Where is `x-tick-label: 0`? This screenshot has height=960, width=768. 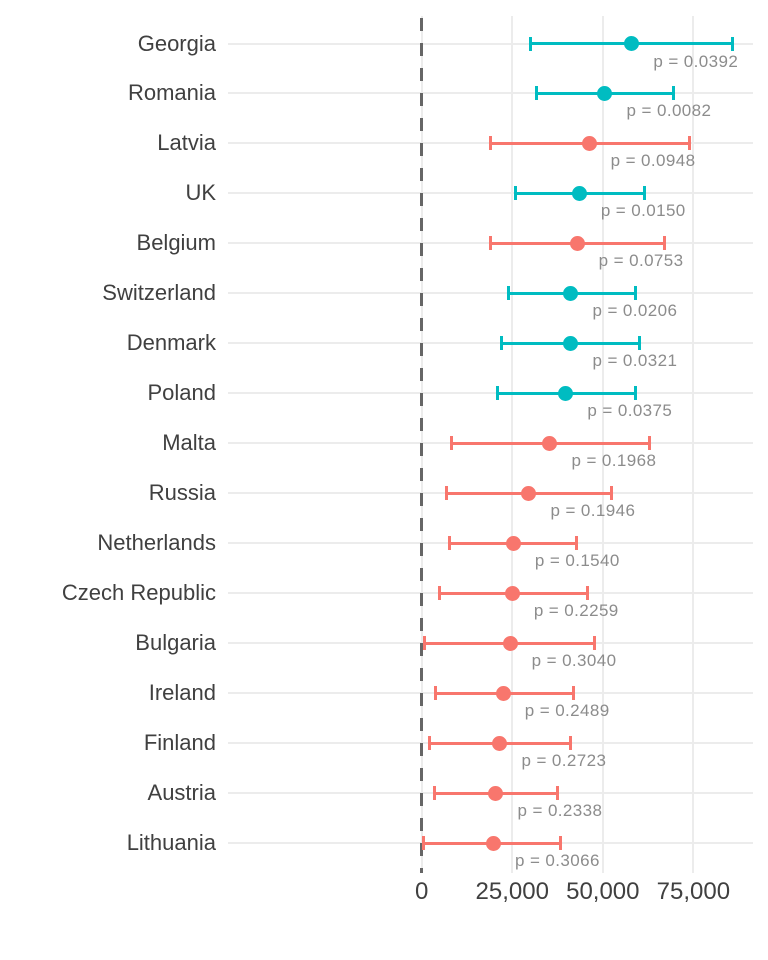
x-tick-label: 0 is located at coordinates (422, 891).